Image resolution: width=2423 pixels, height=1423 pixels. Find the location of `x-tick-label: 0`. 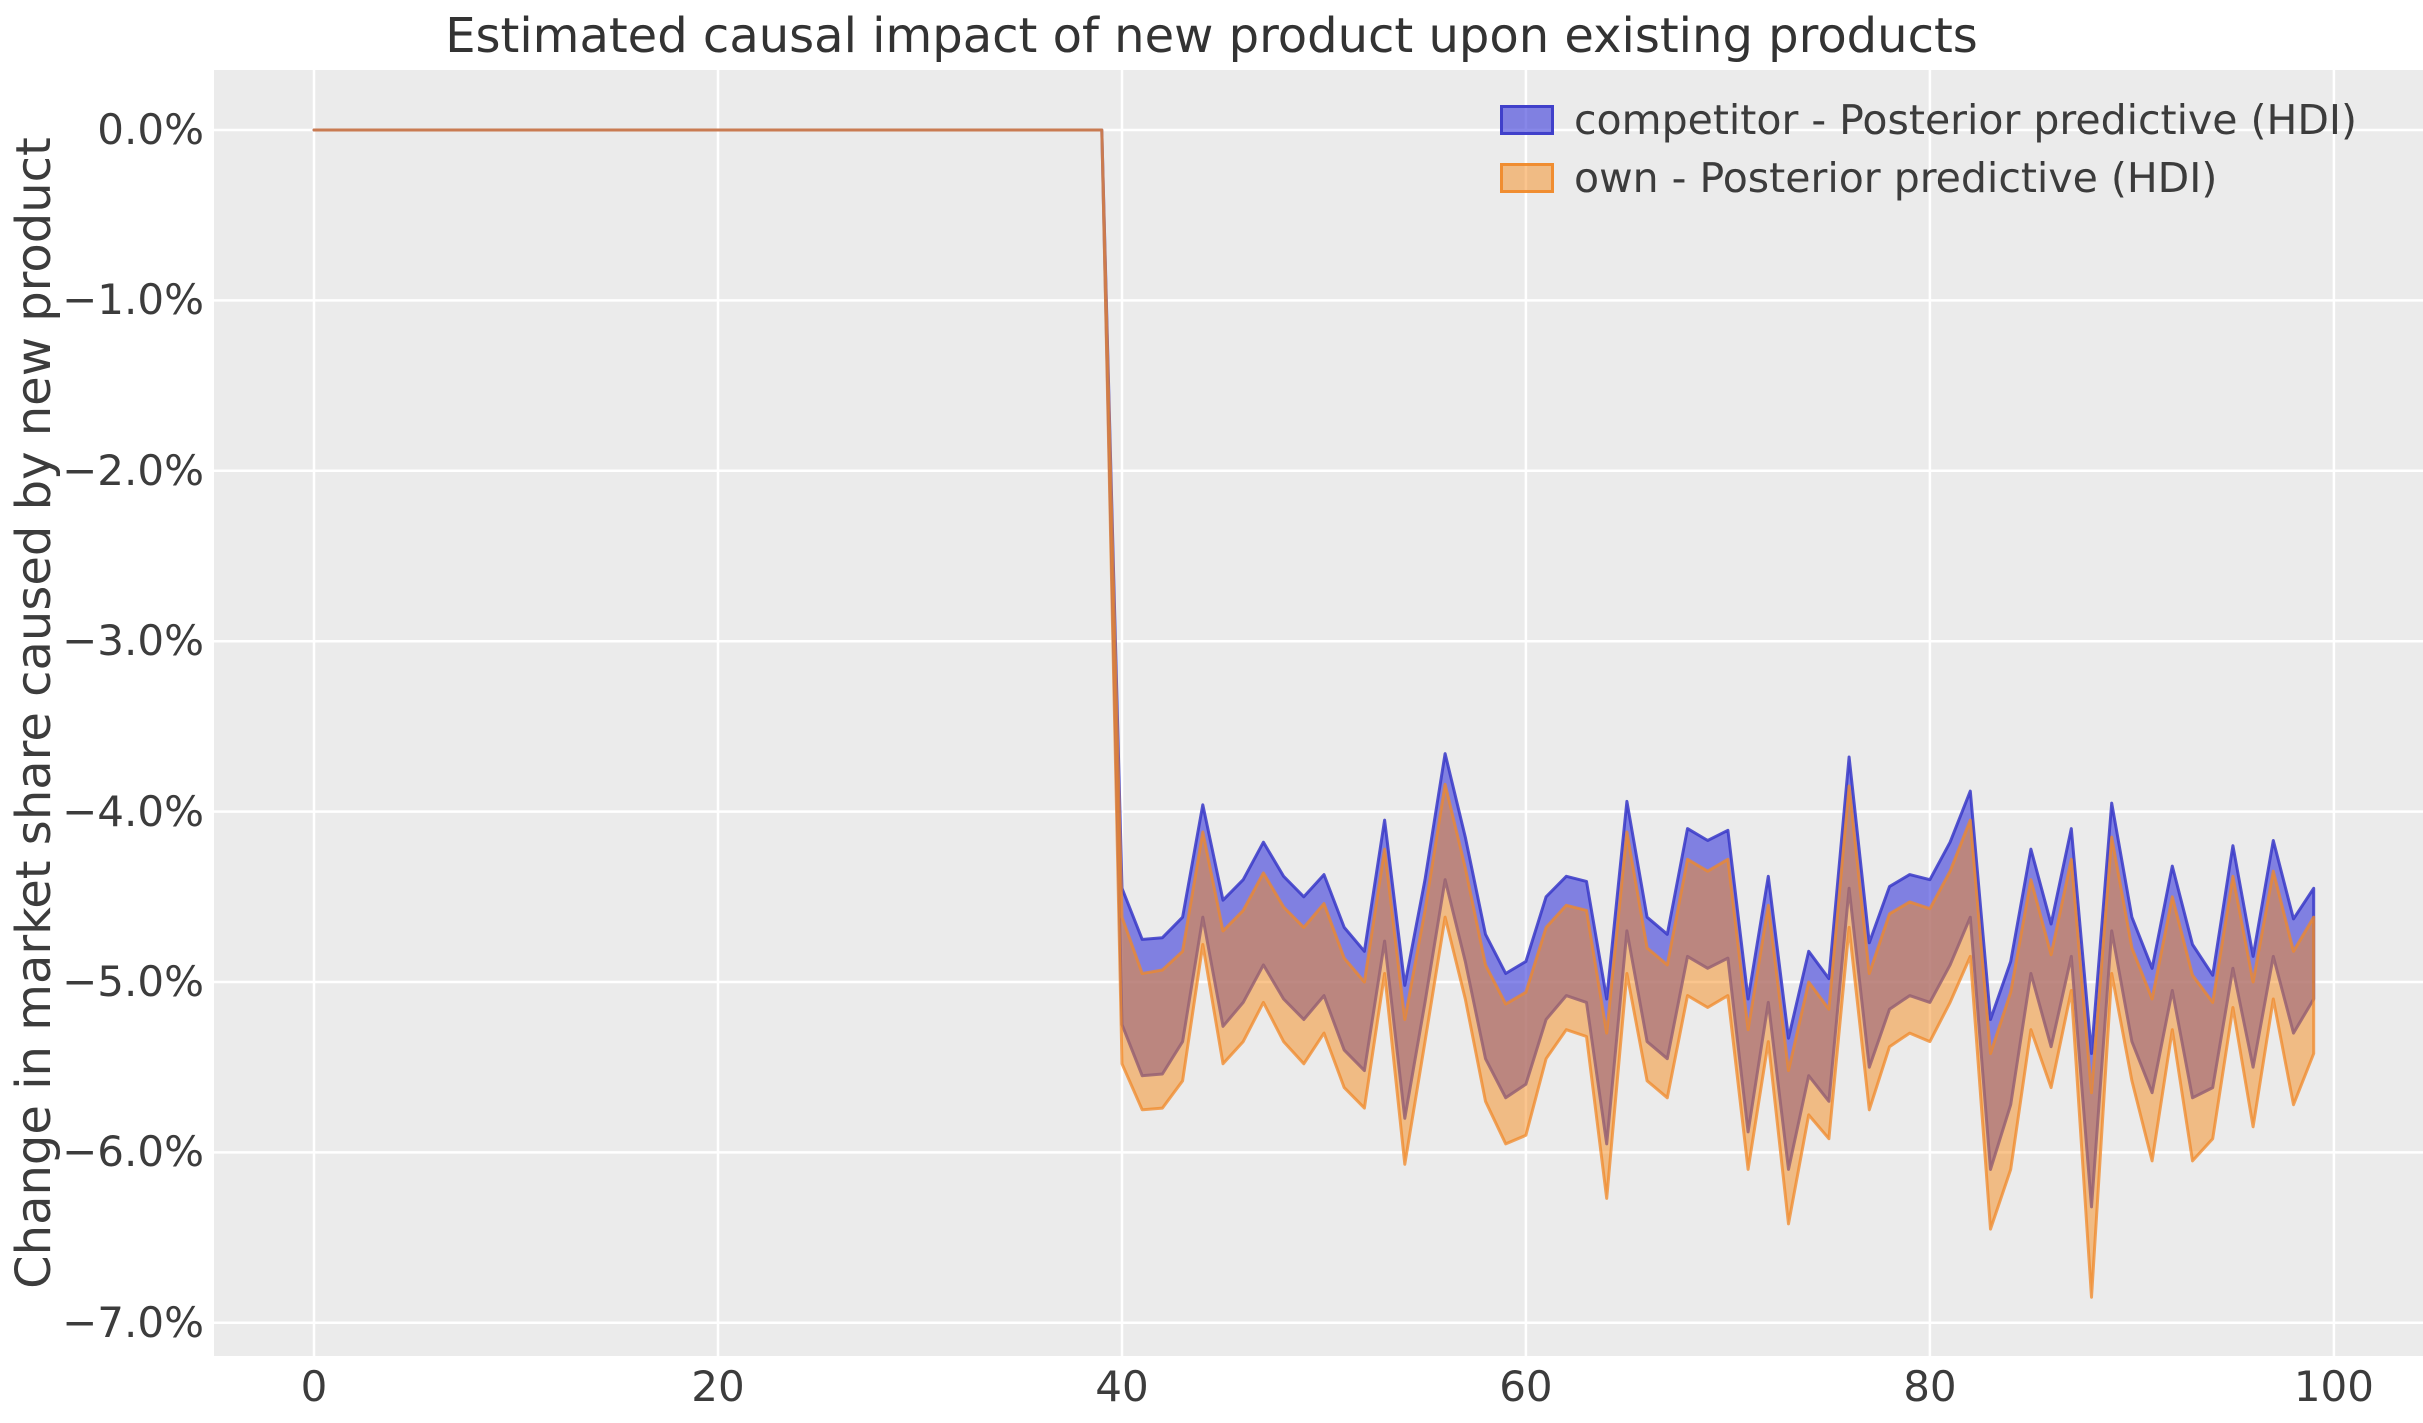

x-tick-label: 0 is located at coordinates (314, 1386).